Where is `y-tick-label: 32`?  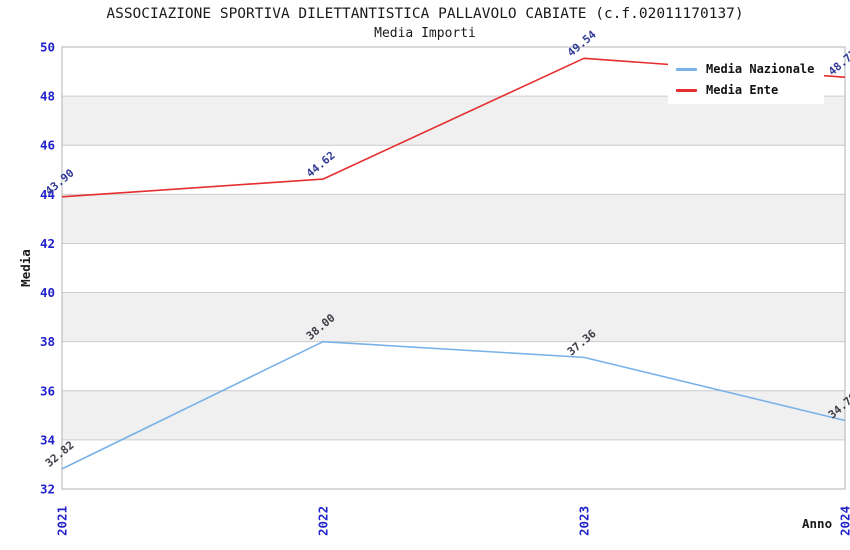
y-tick-label: 32 is located at coordinates (47, 489).